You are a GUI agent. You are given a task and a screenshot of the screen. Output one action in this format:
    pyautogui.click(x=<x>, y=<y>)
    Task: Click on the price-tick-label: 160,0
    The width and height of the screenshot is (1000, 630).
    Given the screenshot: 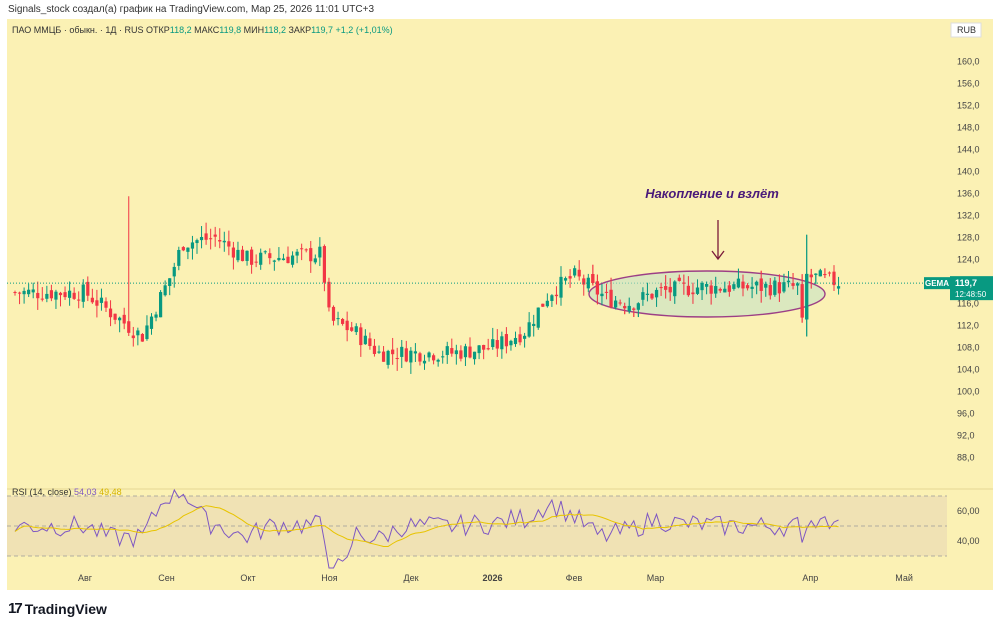 What is the action you would take?
    pyautogui.click(x=968, y=62)
    